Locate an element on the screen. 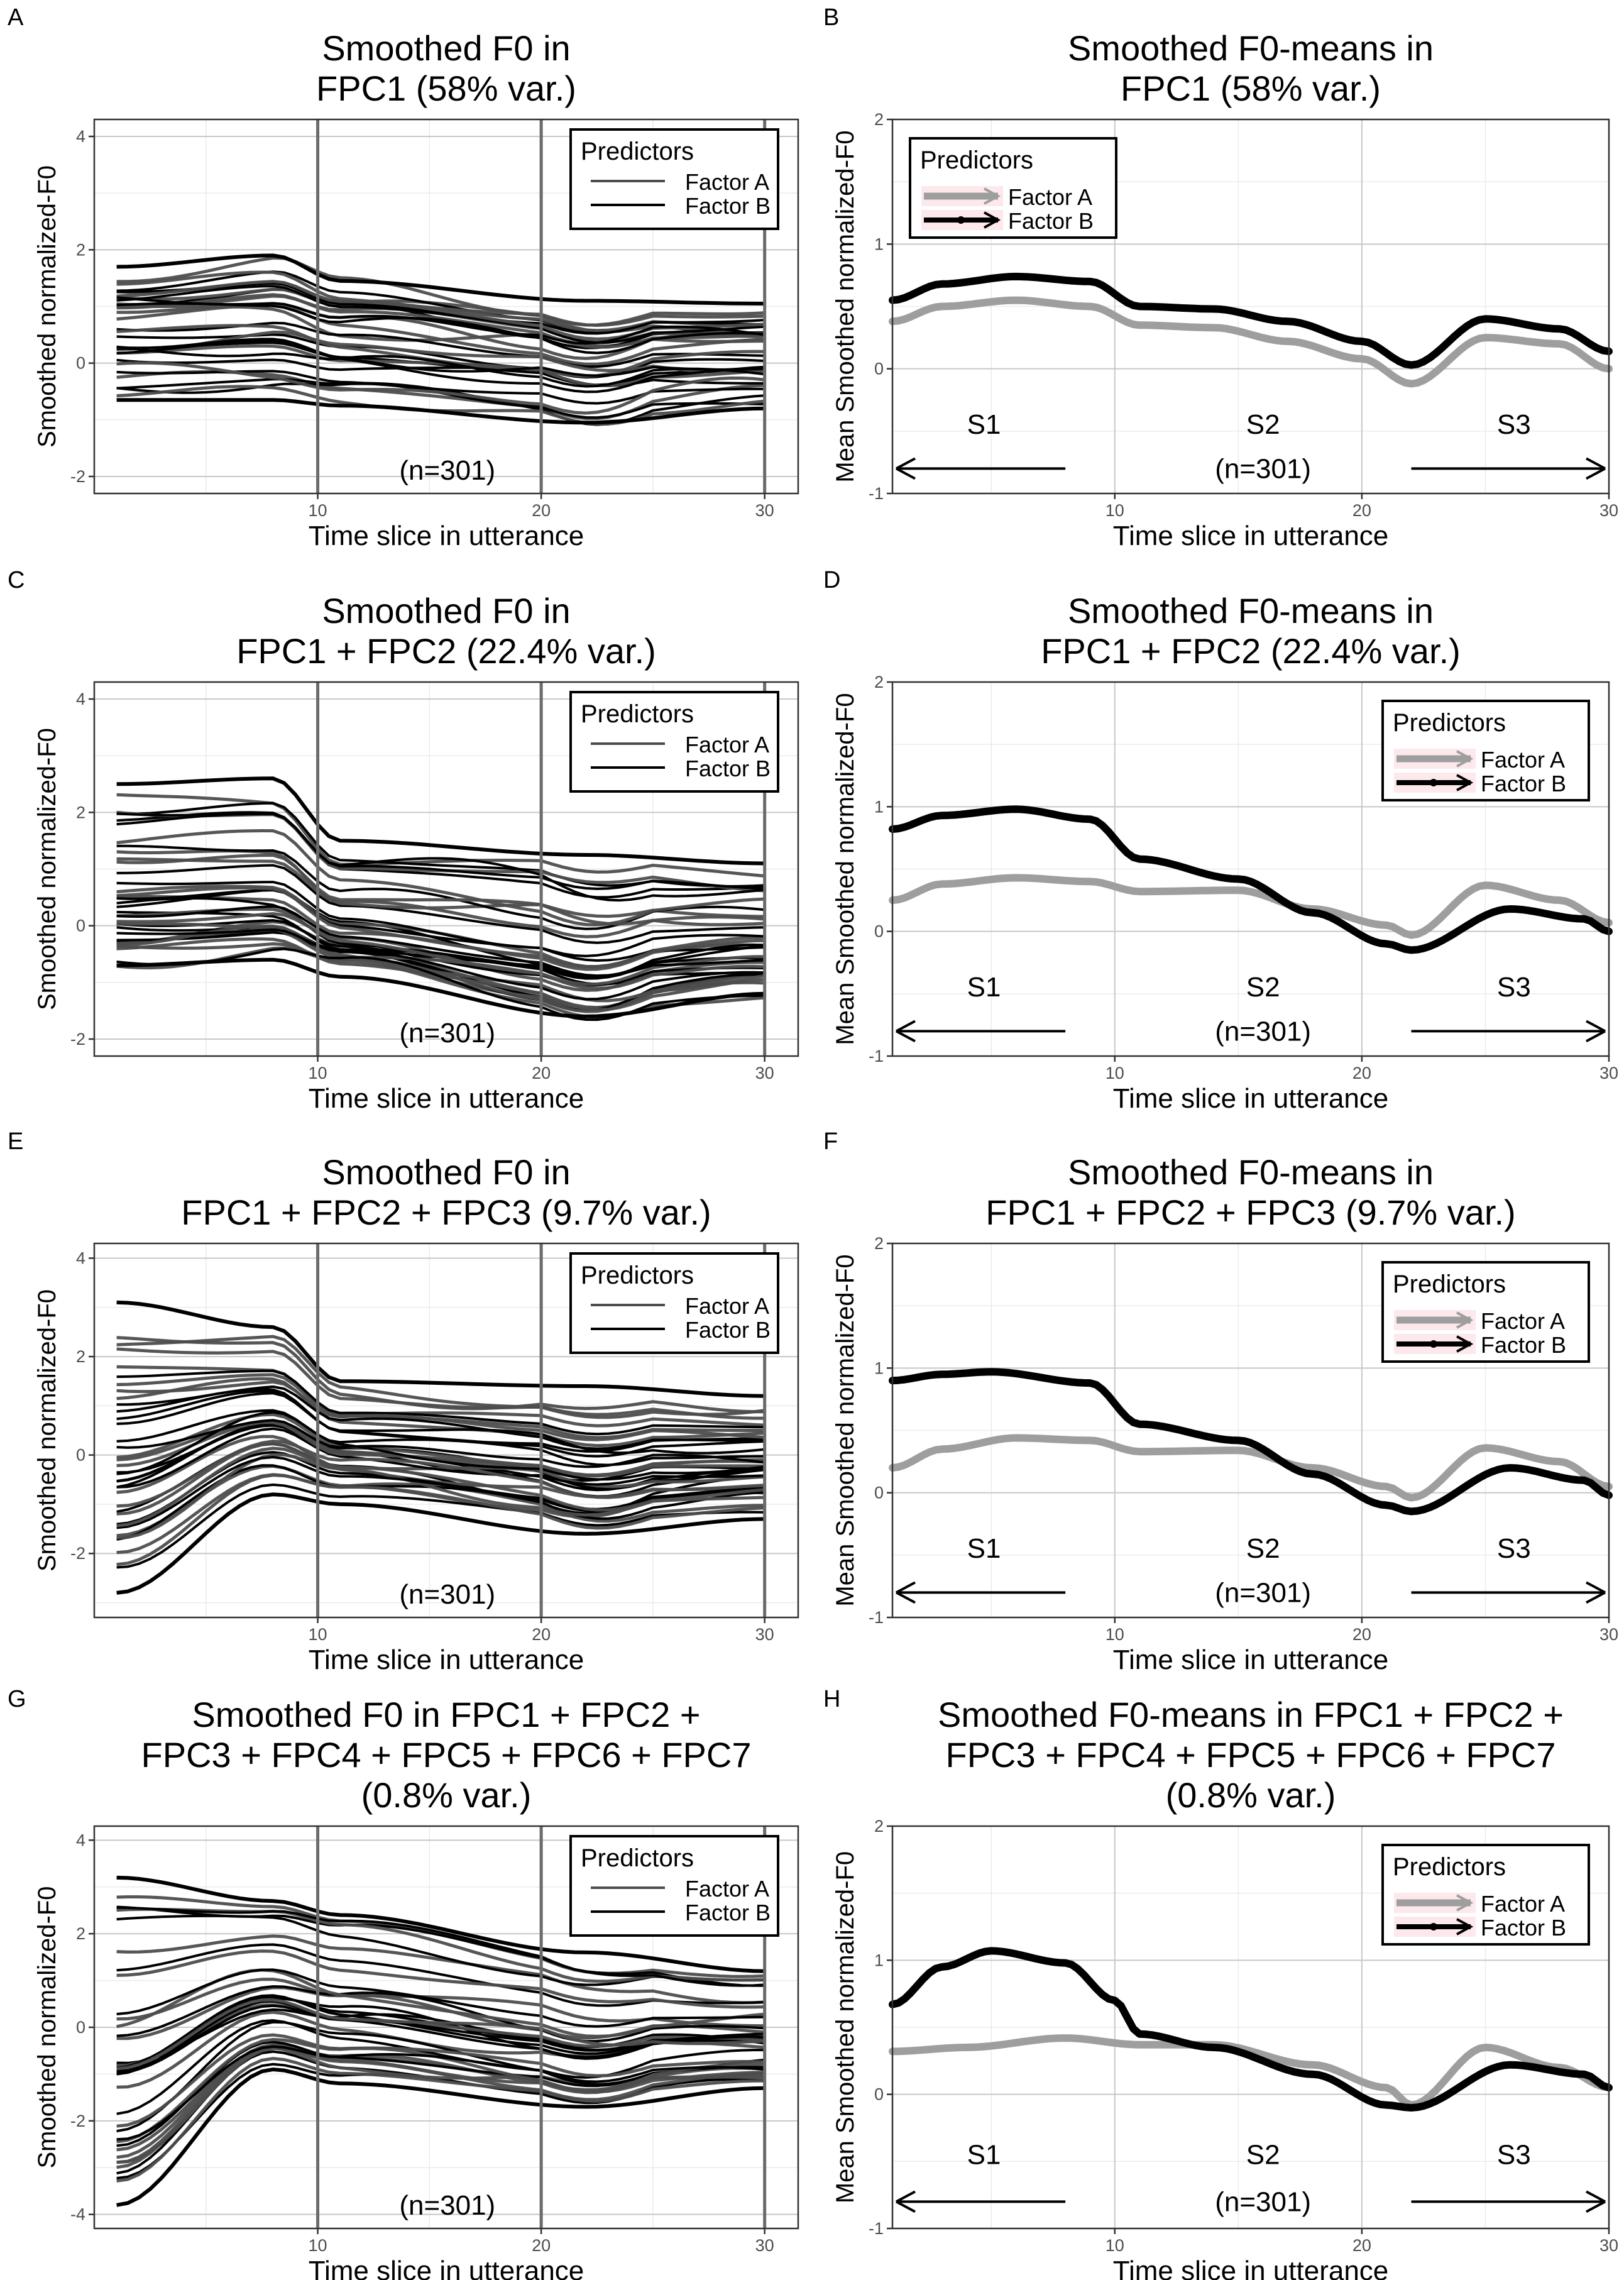 This screenshot has height=2280, width=1624. y-axis-title: Mean Smoothed normalized-F0 is located at coordinates (845, 869).